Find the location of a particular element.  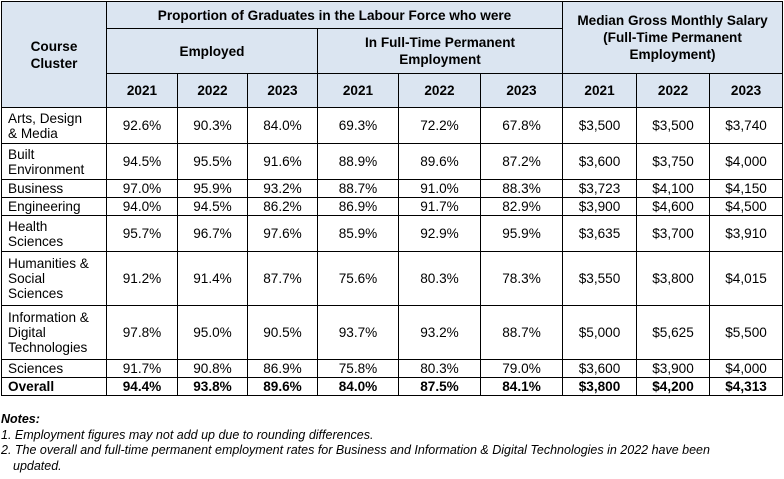

value-cell: 86.2% is located at coordinates (282, 206).